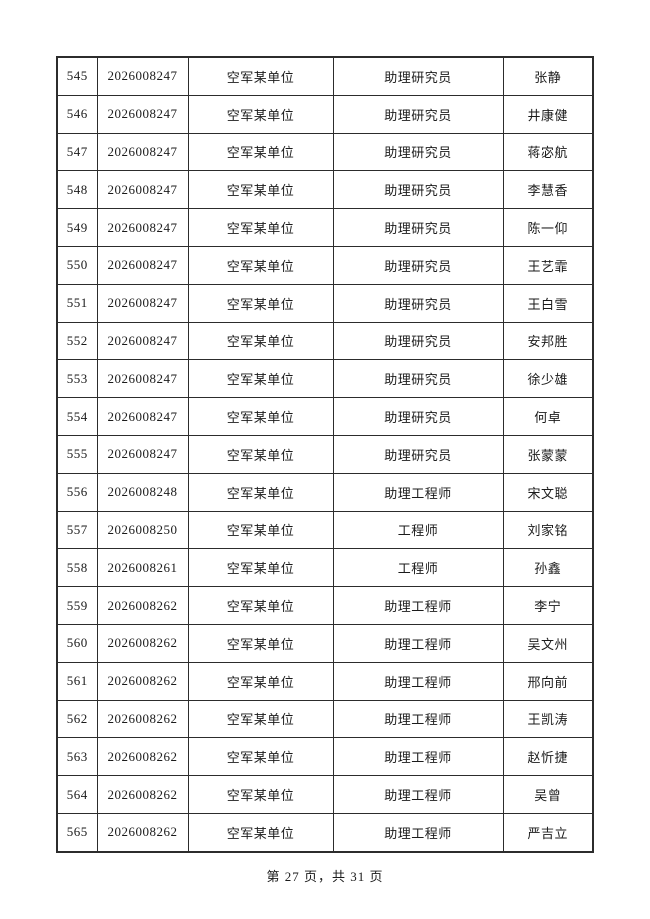  I want to click on table-row: 555 2026008247 空军某单位 助理研究员 张蒙蒙, so click(325, 454).